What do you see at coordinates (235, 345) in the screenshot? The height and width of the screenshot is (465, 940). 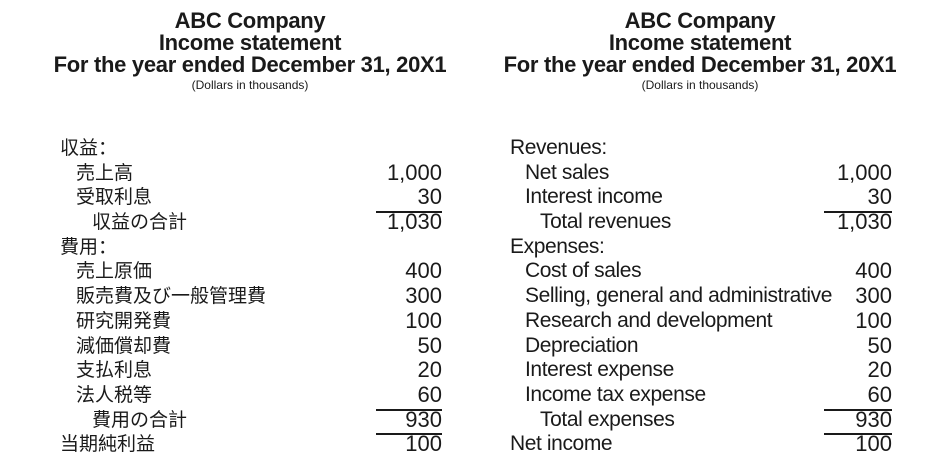 I see `depreciation-row: 減価償却費 50` at bounding box center [235, 345].